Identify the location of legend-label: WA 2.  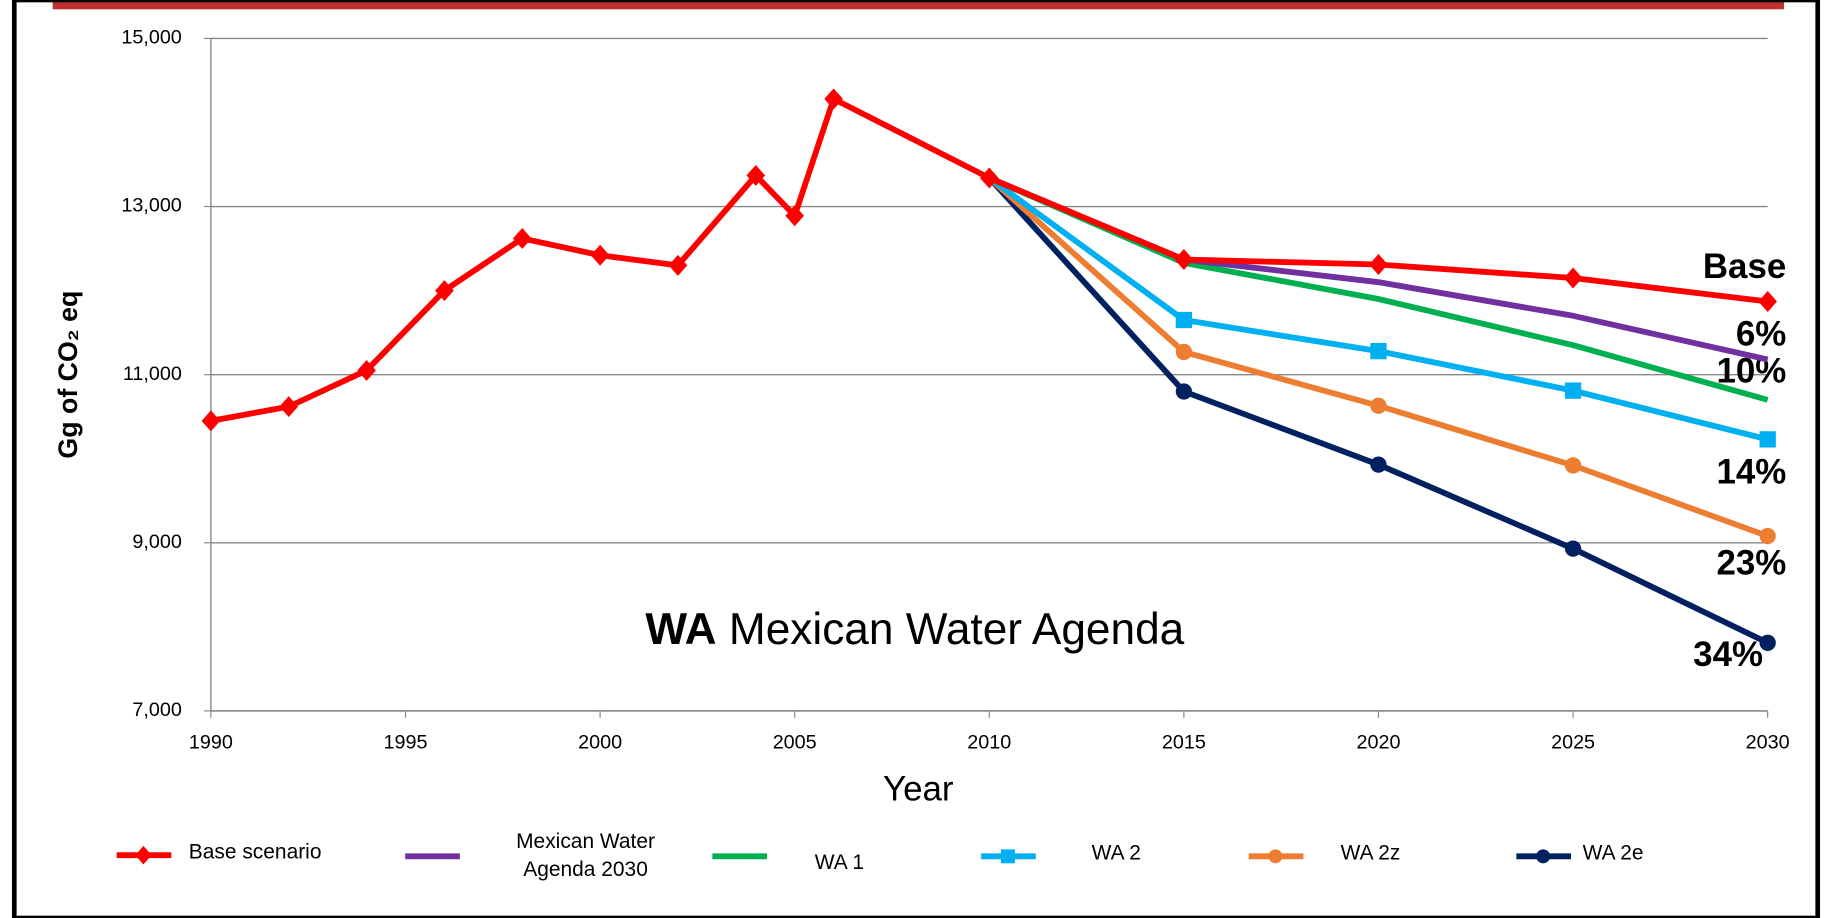
(1116, 853).